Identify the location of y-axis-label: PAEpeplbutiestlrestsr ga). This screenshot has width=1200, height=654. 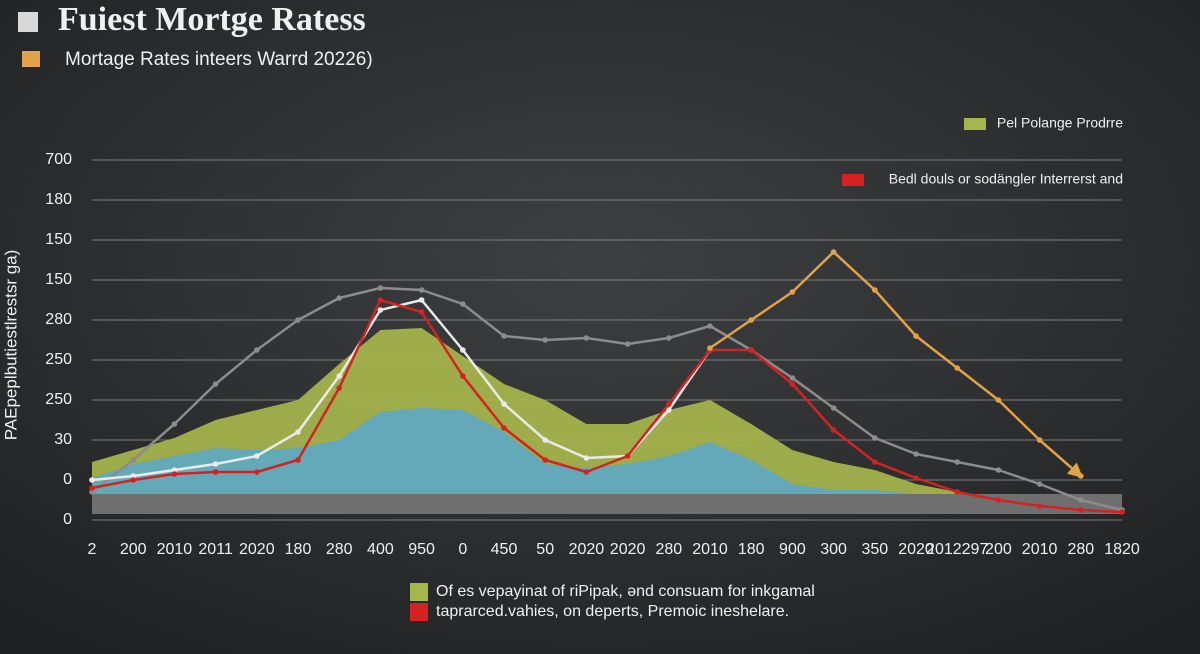
(10, 345).